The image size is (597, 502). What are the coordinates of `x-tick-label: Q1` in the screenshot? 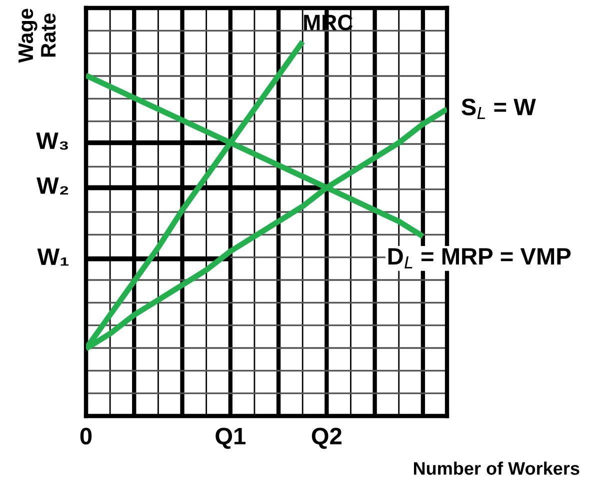 It's located at (231, 438).